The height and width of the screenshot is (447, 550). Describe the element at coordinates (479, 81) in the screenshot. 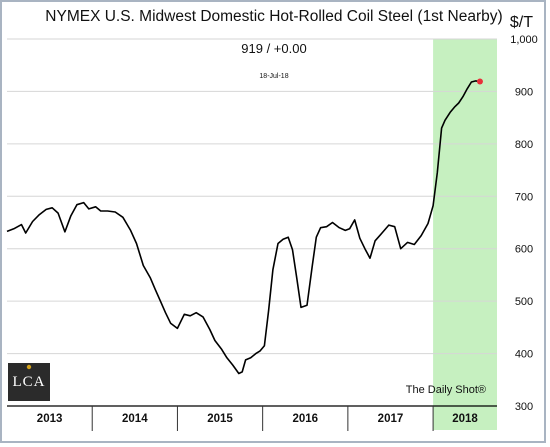

I see `last-price-marker` at that location.